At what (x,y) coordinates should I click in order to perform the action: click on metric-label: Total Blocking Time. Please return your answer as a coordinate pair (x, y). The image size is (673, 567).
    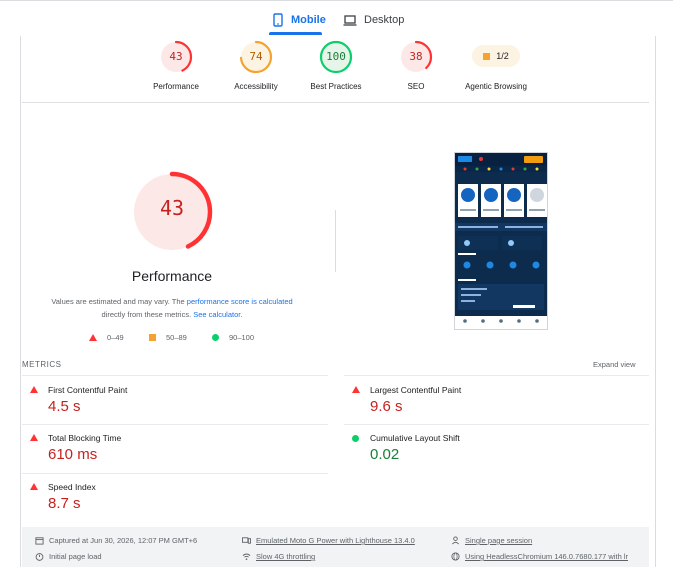
    Looking at the image, I should click on (85, 438).